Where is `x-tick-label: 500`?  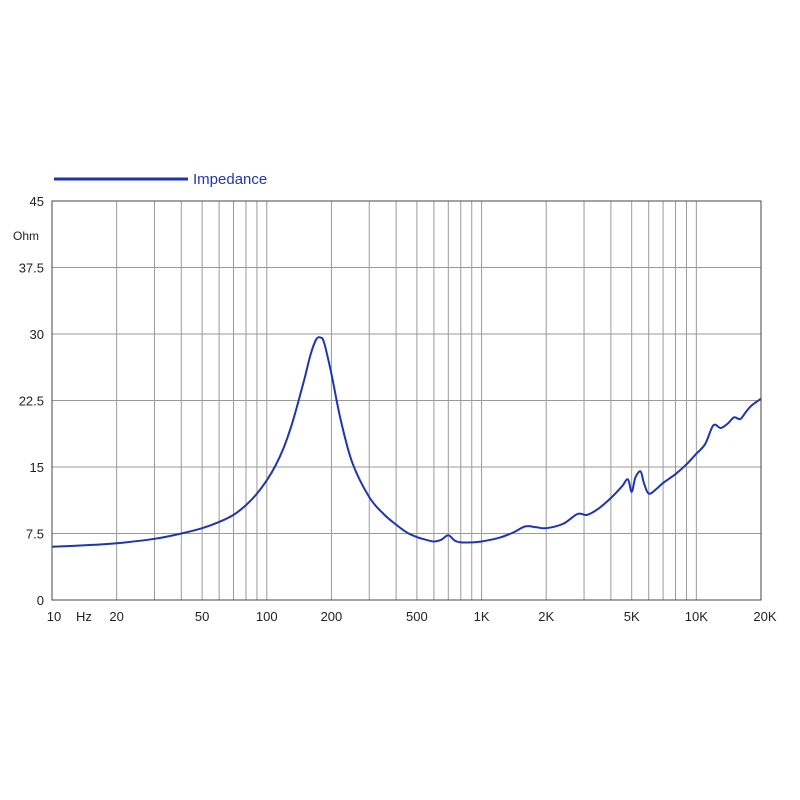 x-tick-label: 500 is located at coordinates (417, 616).